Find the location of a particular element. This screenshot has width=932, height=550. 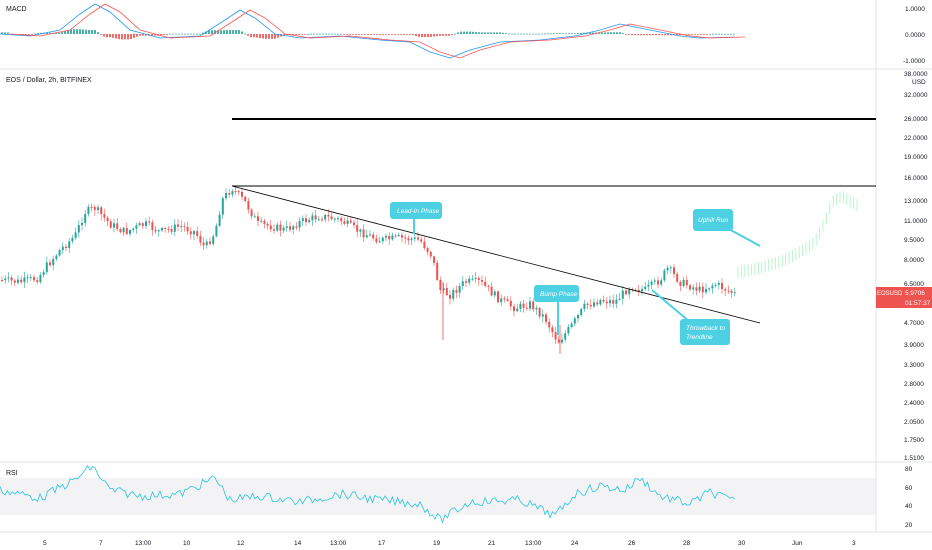

price-badge: EOSUSD 5.9706 01:57:37 is located at coordinates (904, 297).